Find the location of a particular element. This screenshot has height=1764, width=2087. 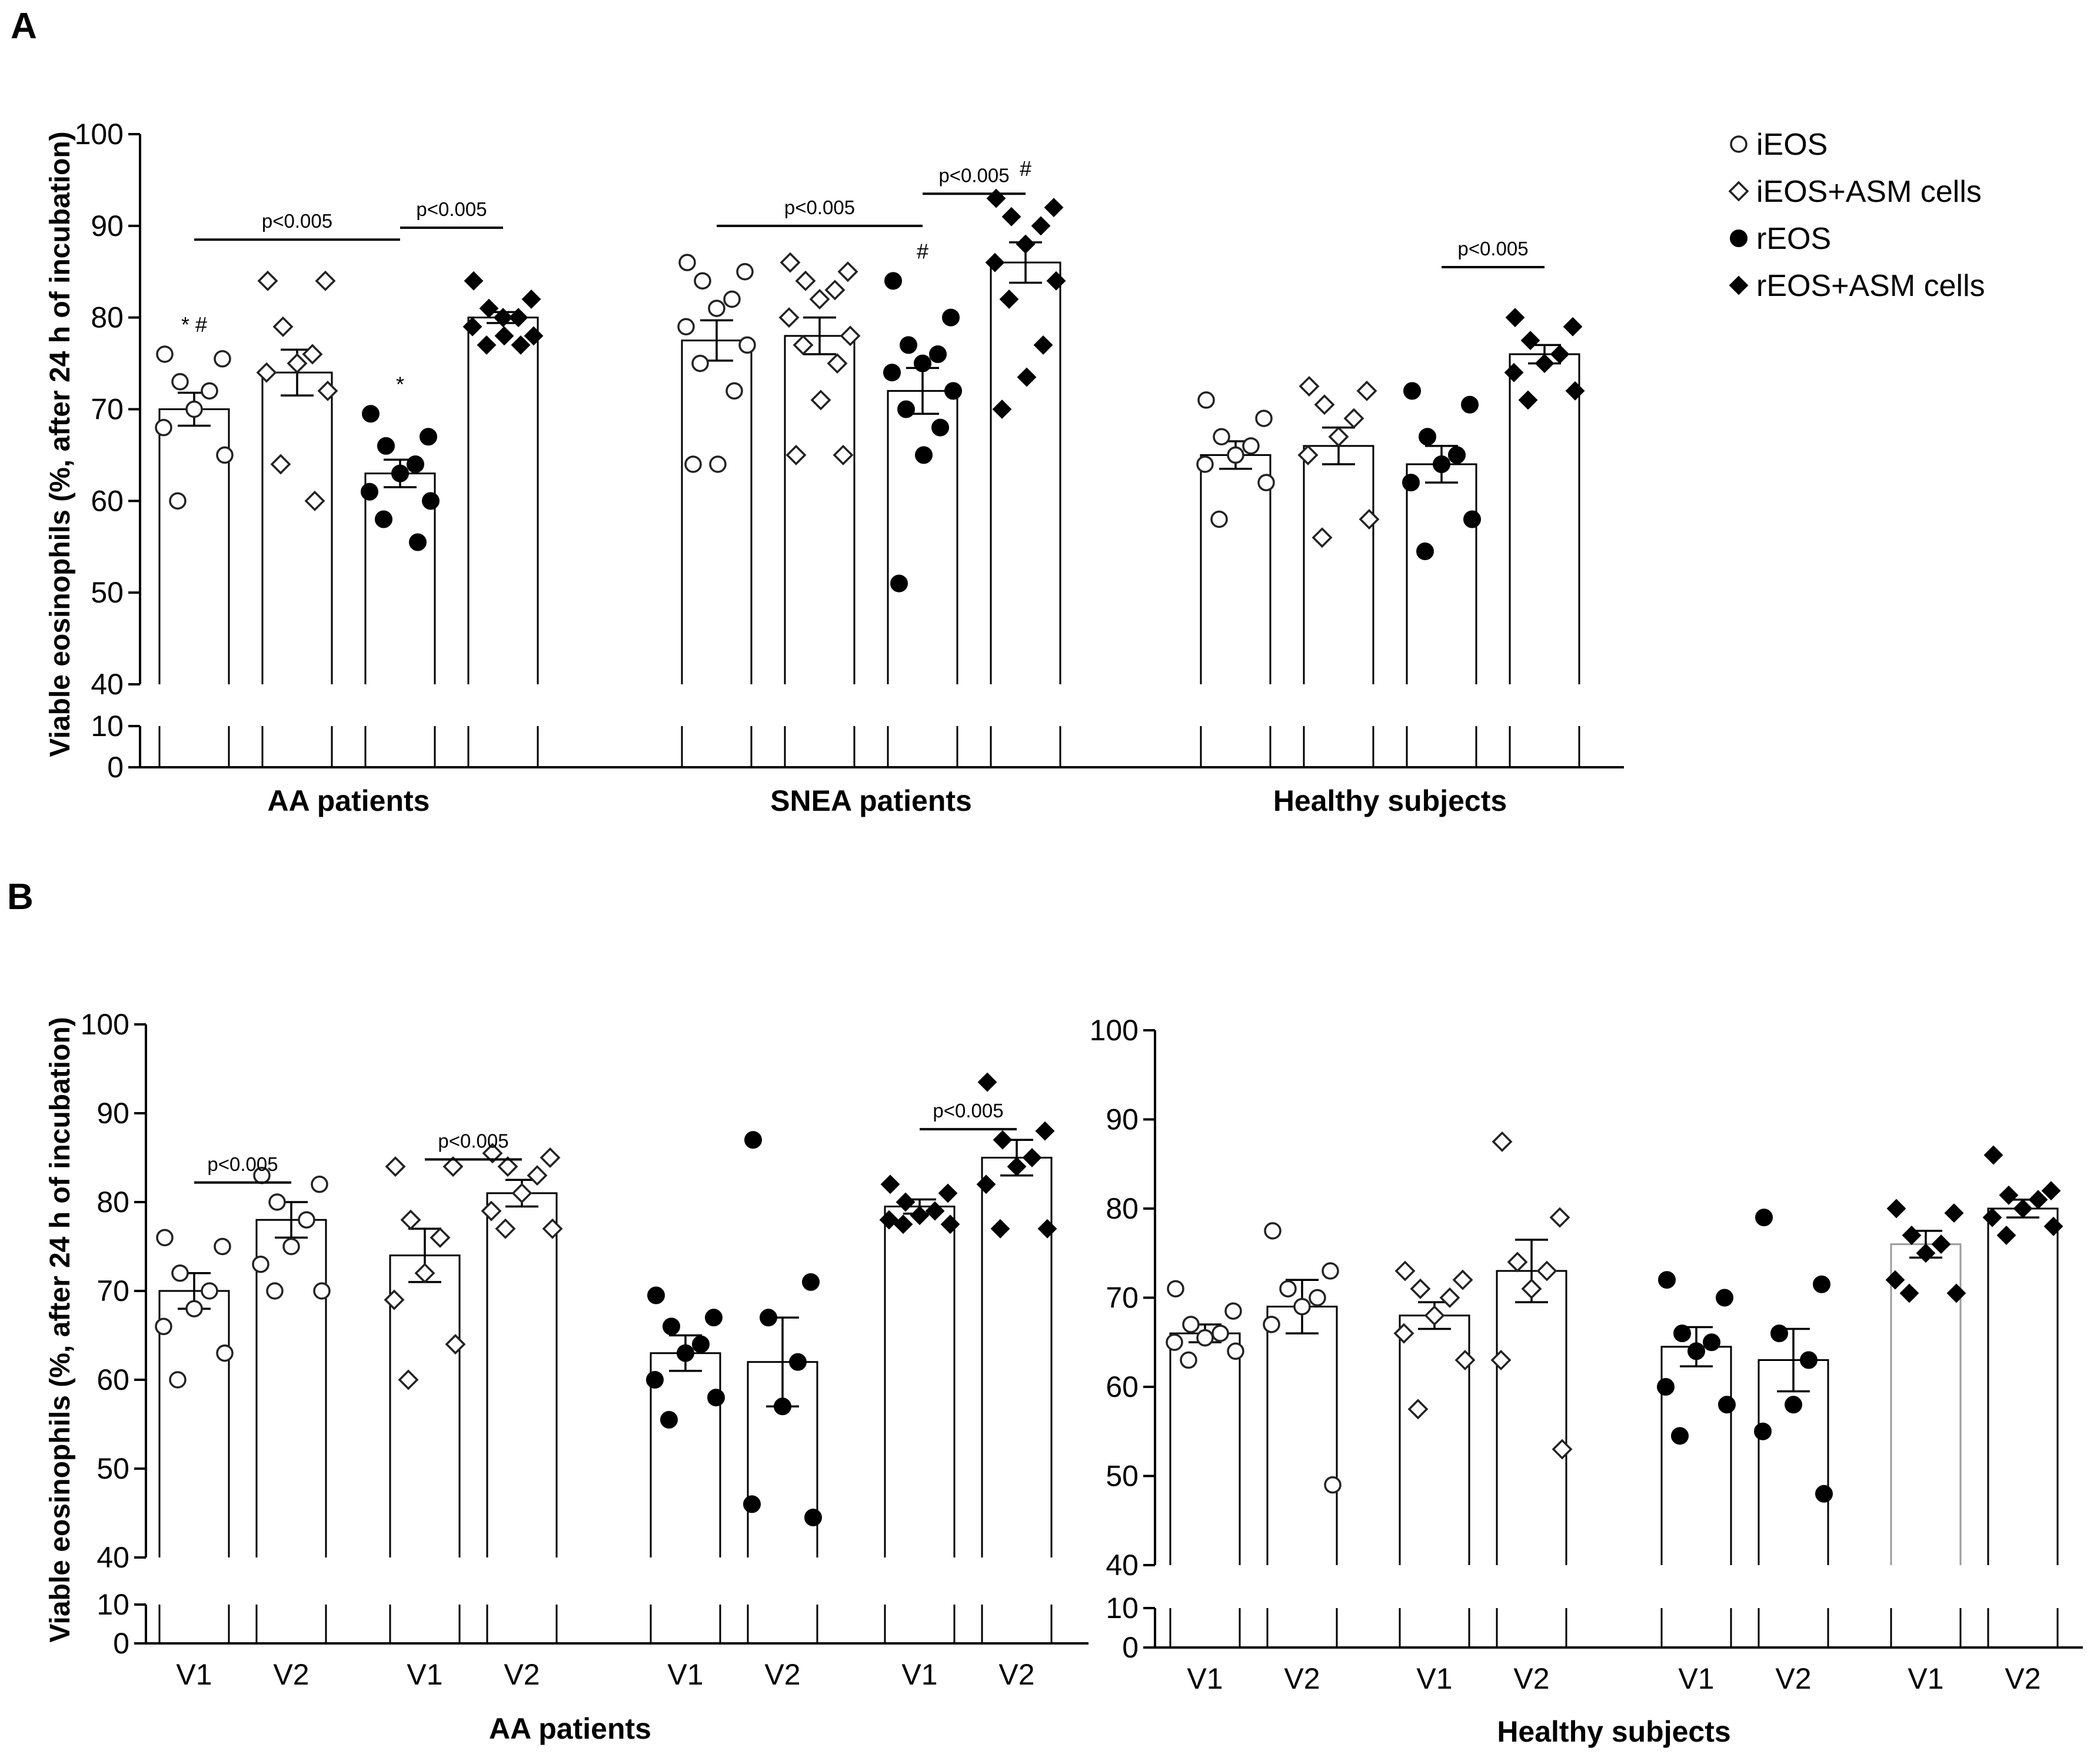

bar-snea-patients-reos-asm-cells is located at coordinates (1026, 472).